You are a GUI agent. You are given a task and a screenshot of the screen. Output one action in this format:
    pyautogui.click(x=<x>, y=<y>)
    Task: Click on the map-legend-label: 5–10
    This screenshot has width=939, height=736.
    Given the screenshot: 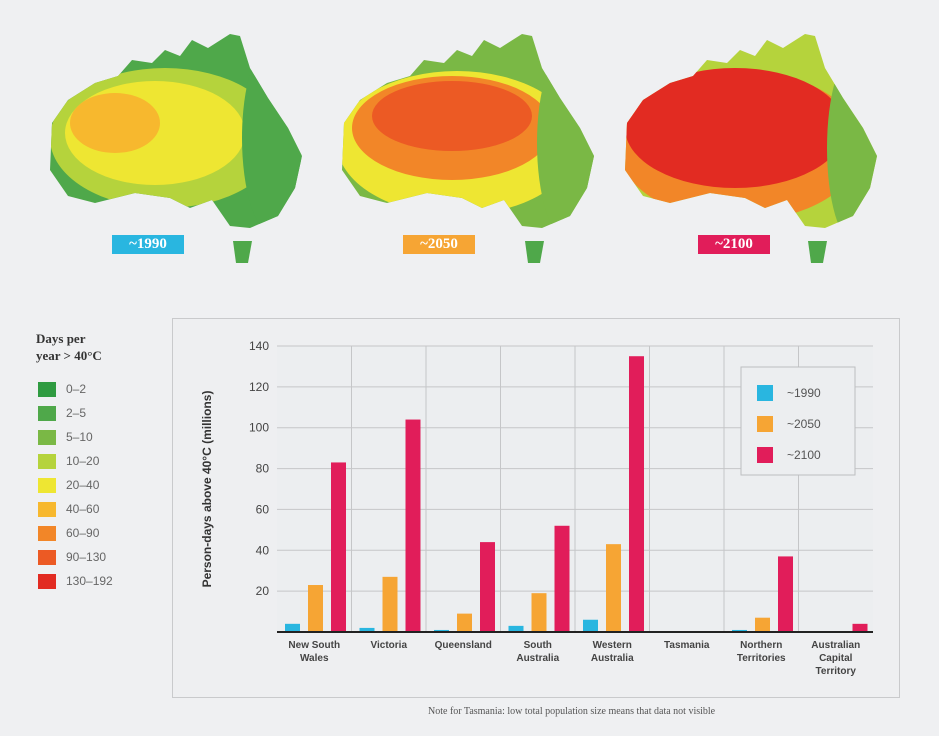 What is the action you would take?
    pyautogui.click(x=79, y=437)
    